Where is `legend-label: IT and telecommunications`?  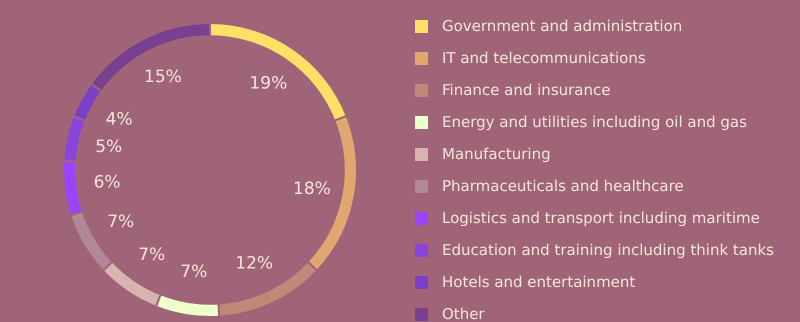
legend-label: IT and telecommunications is located at coordinates (544, 58).